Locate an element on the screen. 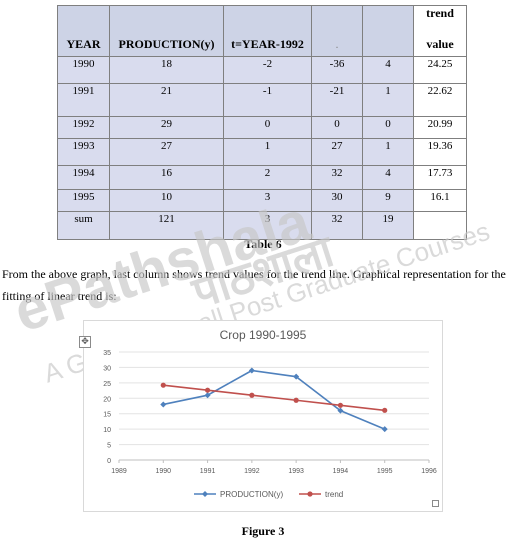 This screenshot has height=546, width=526. y-tick-label: 35 is located at coordinates (107, 353).